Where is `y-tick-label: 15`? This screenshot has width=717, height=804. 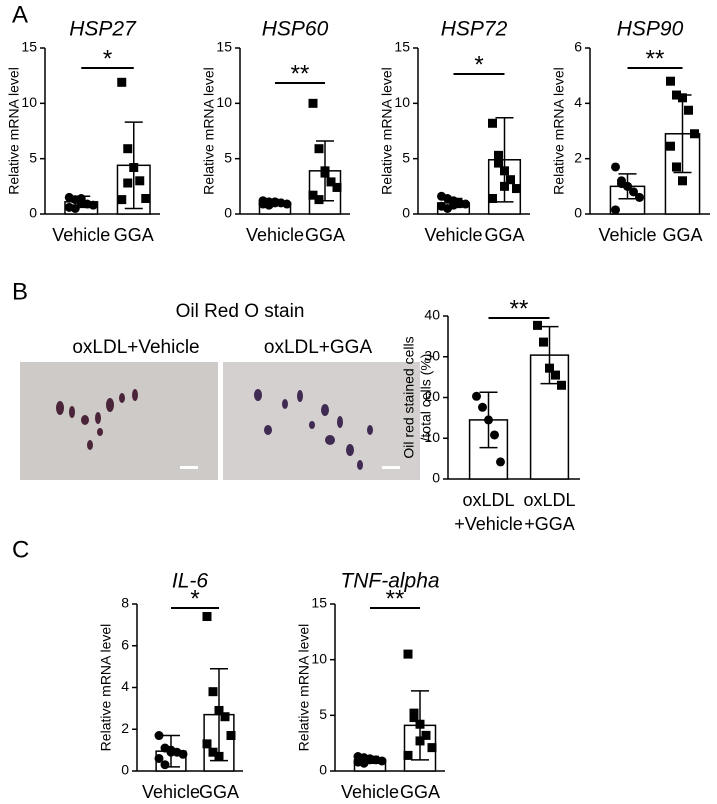 y-tick-label: 15 is located at coordinates (402, 47).